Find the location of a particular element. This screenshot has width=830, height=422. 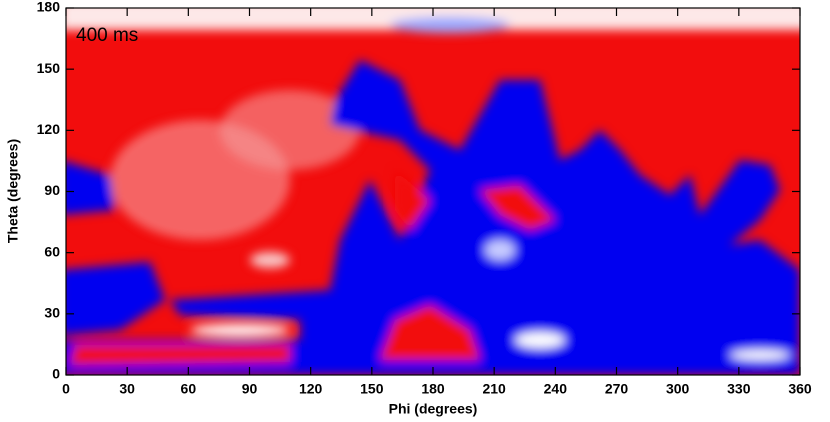

x-tick-label: 330 is located at coordinates (739, 389).